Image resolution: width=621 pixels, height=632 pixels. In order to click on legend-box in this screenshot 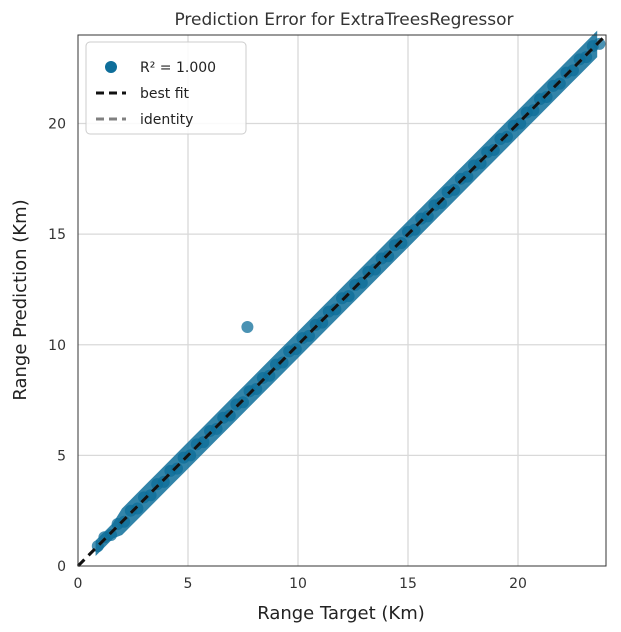, I will do `click(166, 88)`.